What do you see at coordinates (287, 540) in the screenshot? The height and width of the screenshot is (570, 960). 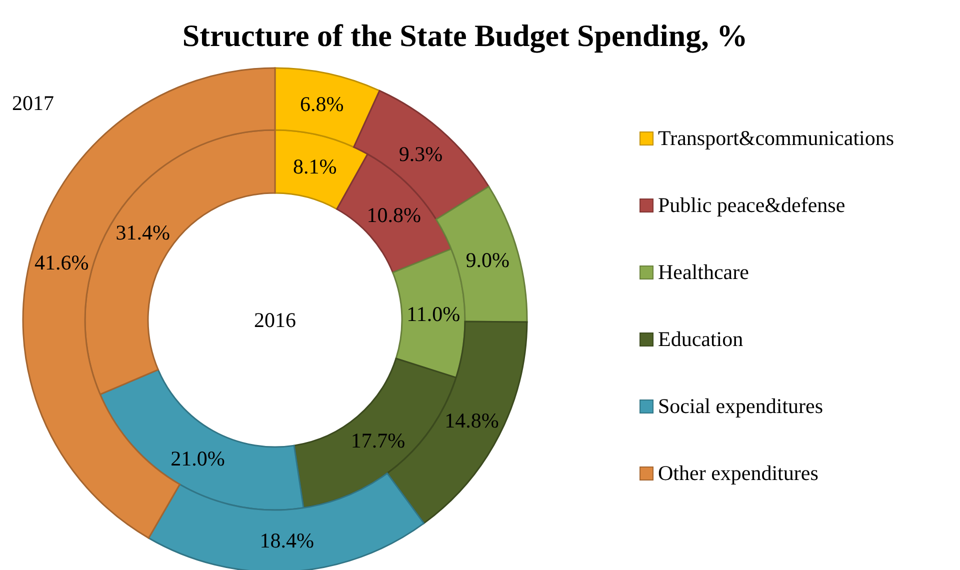 I see `data-label: 18.4%` at bounding box center [287, 540].